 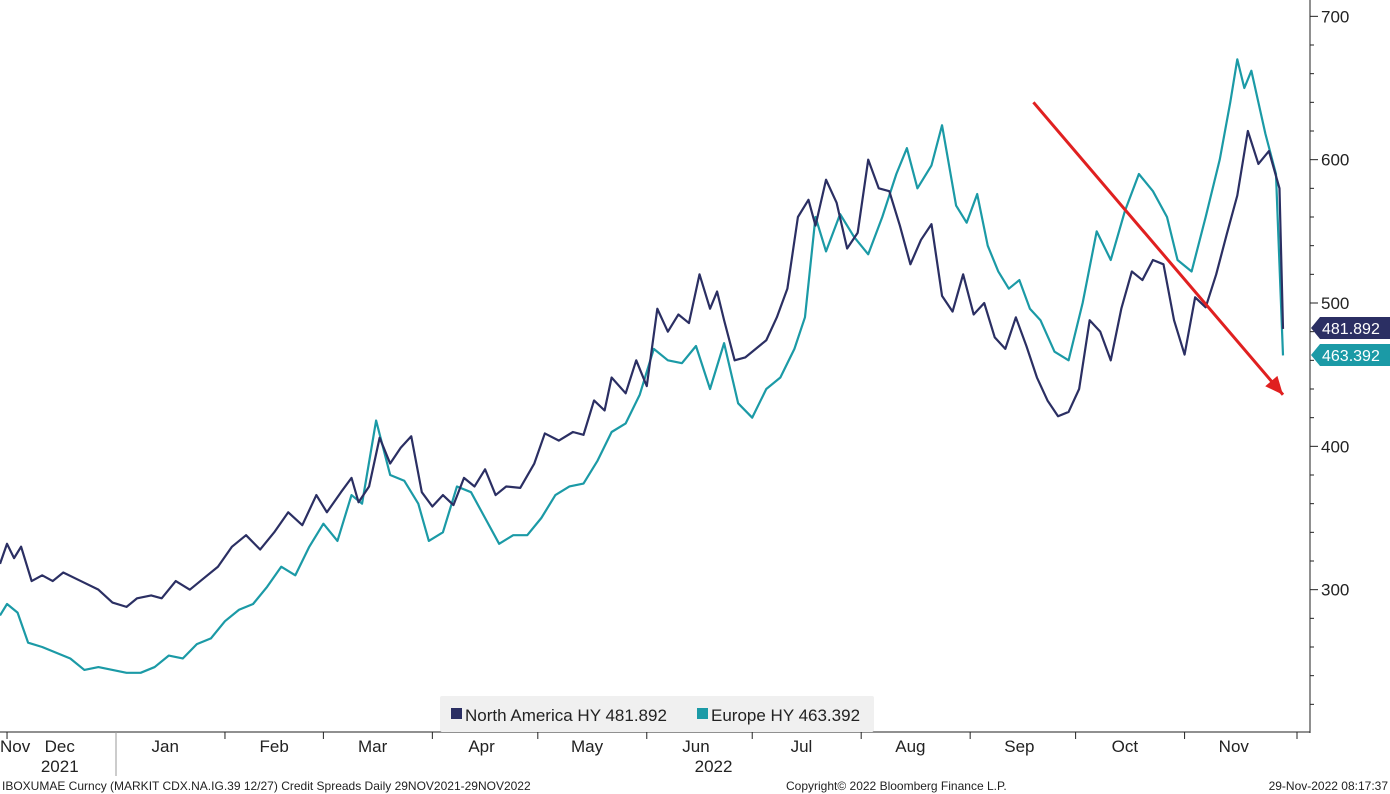 I want to click on x-month-label: Jan, so click(x=164, y=746).